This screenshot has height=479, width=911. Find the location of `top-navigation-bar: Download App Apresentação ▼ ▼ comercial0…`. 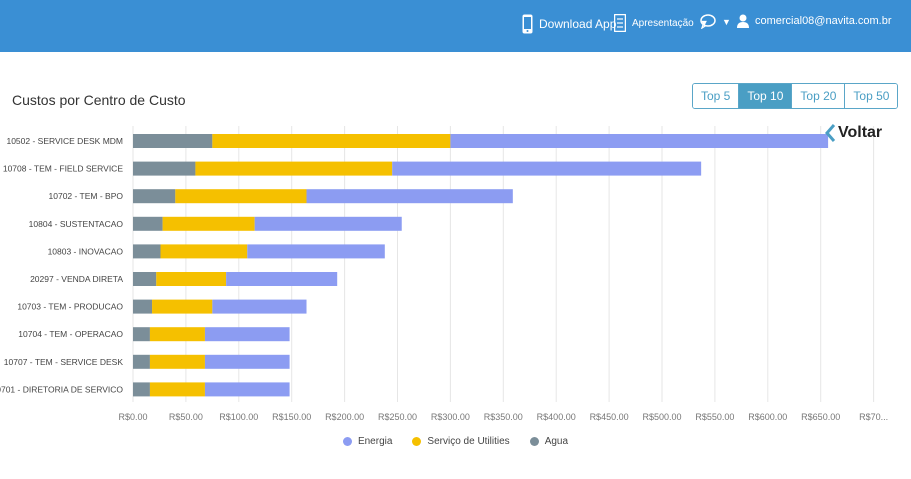

top-navigation-bar: Download App Apresentação ▼ ▼ comercial0… is located at coordinates (455, 26).